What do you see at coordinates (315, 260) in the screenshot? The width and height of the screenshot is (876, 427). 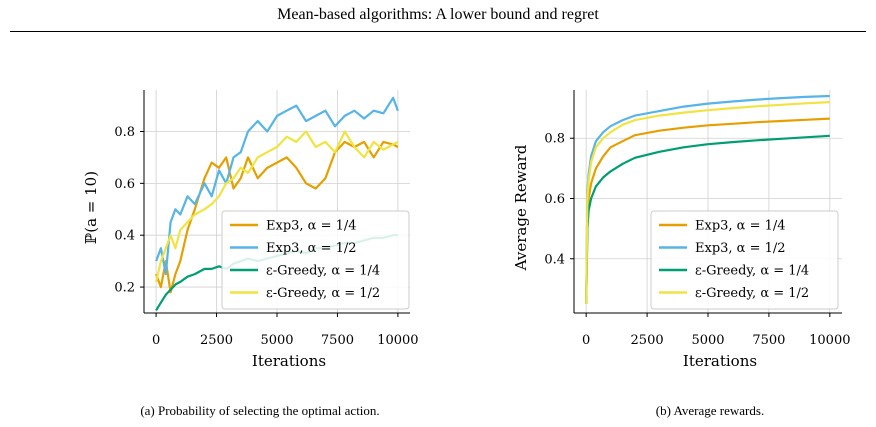 I see `chart-a-legend-box` at bounding box center [315, 260].